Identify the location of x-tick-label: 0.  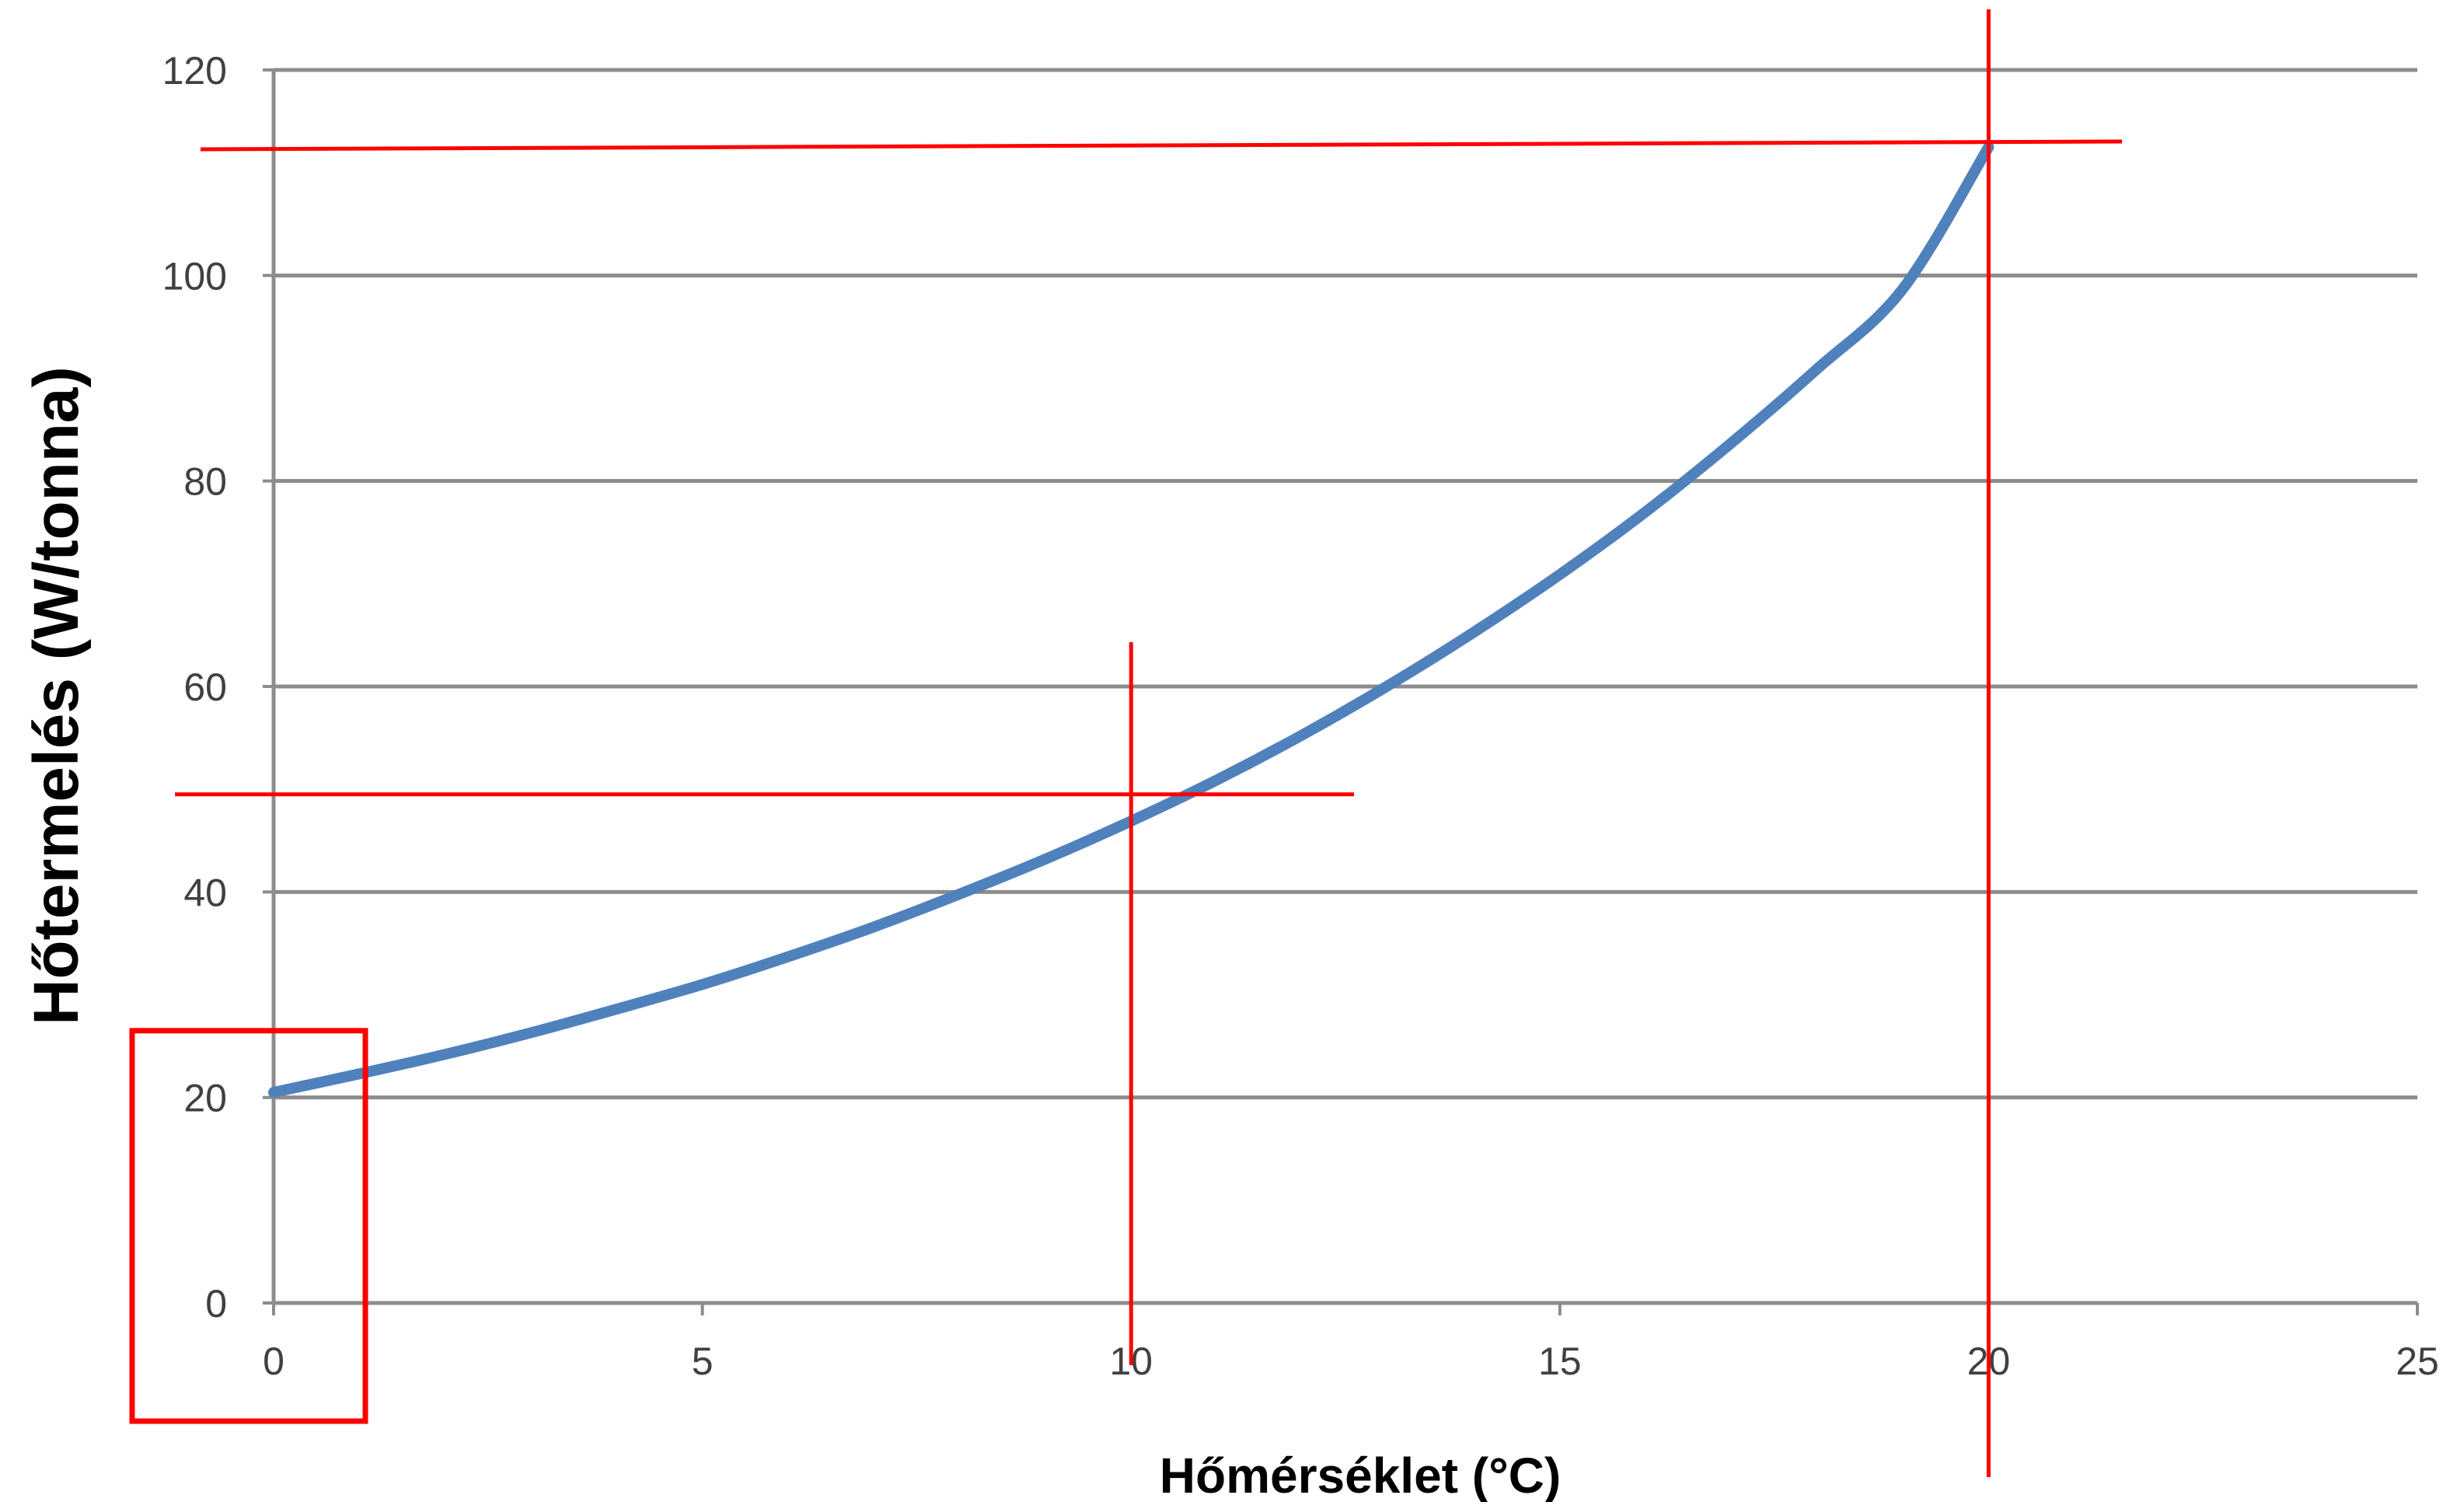
(273, 1362).